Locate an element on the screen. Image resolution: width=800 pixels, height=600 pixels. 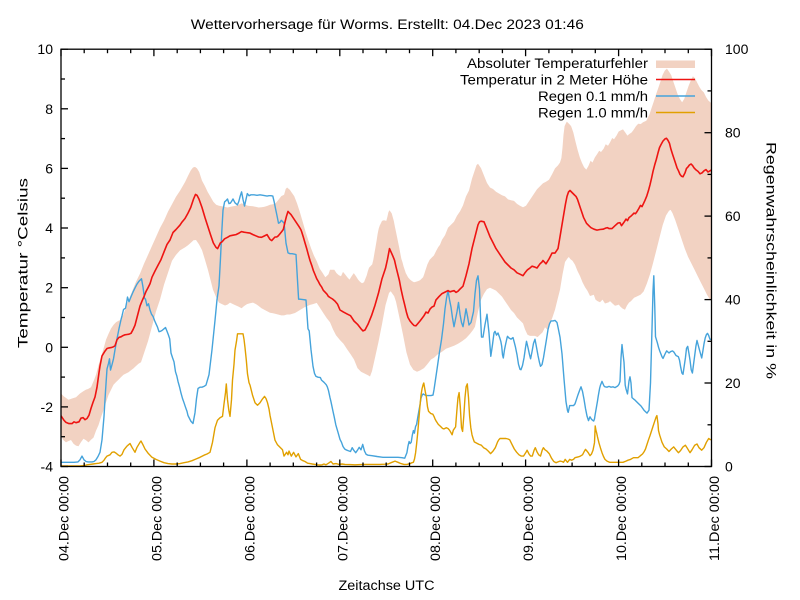
svg-text: 40 is located at coordinates (733, 300).